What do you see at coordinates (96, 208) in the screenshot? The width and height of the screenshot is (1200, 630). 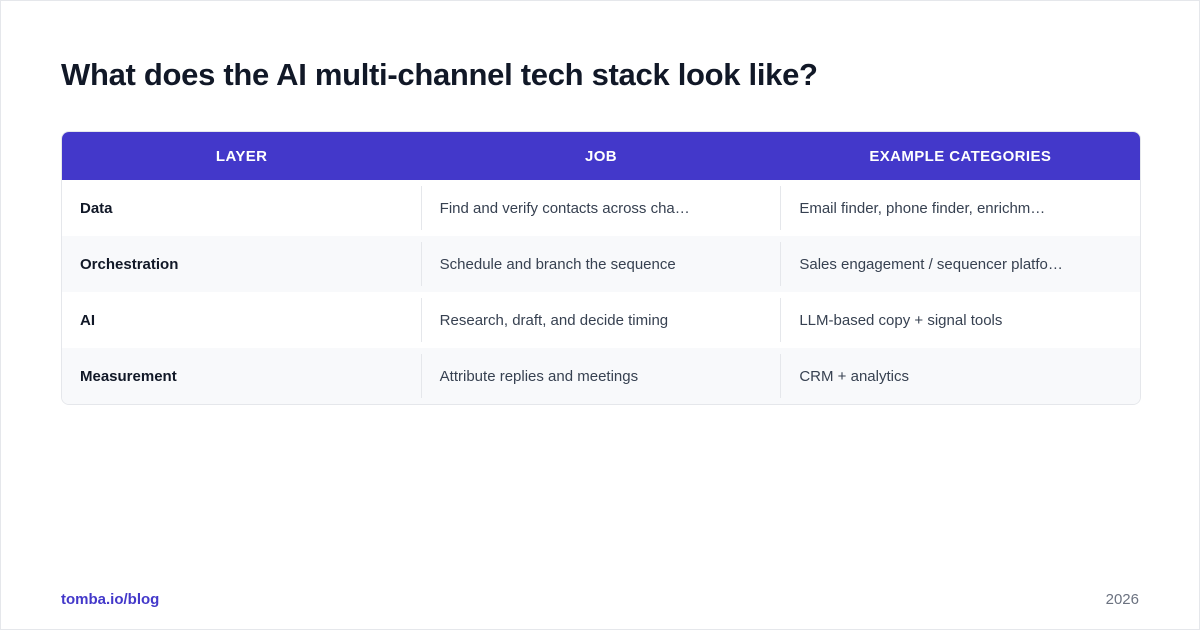 I see `layer-cell: Data` at bounding box center [96, 208].